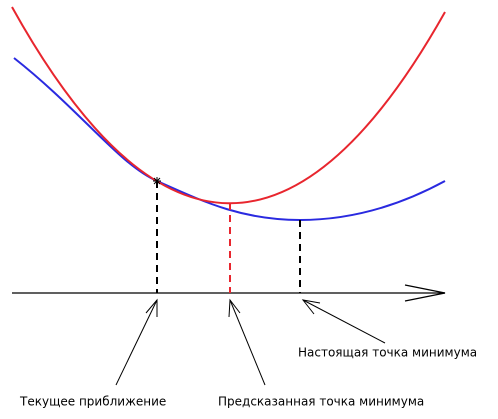 This screenshot has height=419, width=498. Describe the element at coordinates (92, 402) in the screenshot. I see `label-current: Текущее приближение` at that location.